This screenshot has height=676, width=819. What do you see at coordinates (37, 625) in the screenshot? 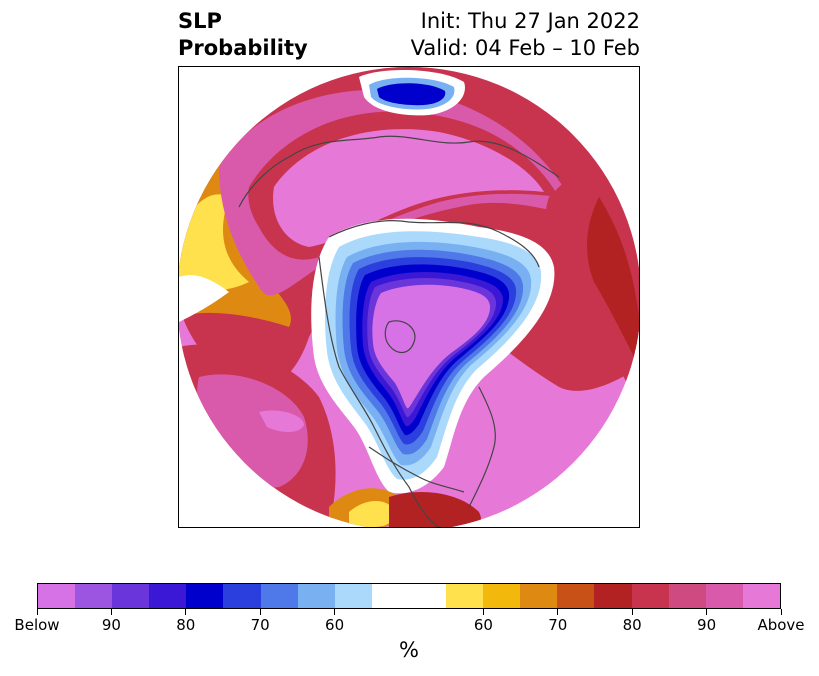
I see `colorbar-tick-label: Below` at bounding box center [37, 625].